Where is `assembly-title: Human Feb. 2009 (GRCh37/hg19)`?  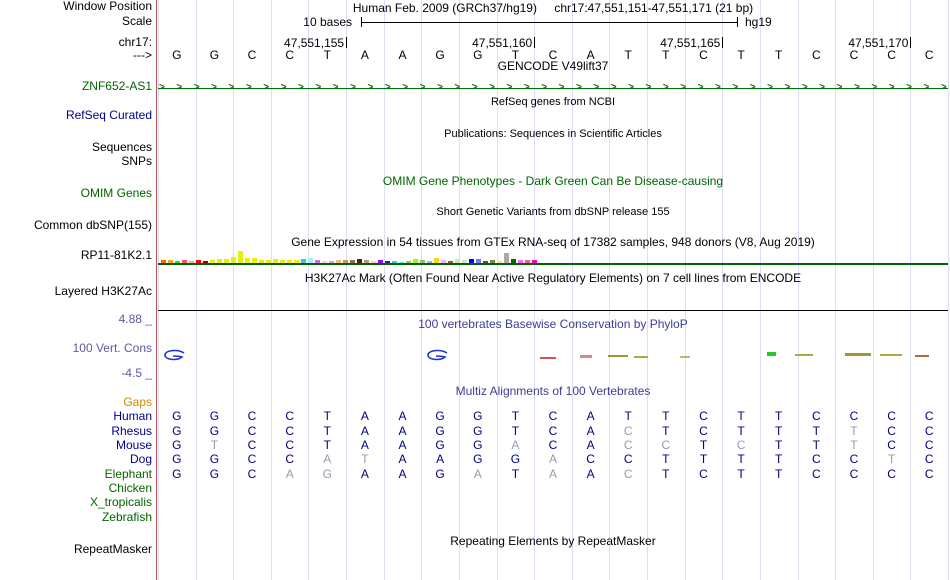 assembly-title: Human Feb. 2009 (GRCh37/hg19) is located at coordinates (444, 8).